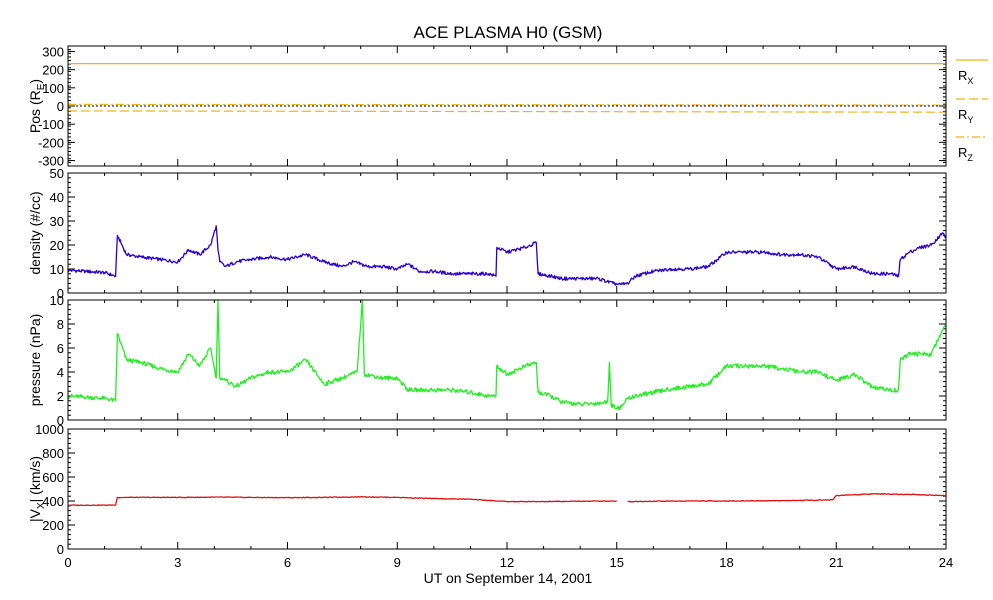  I want to click on x-tick-label: 9, so click(397, 562).